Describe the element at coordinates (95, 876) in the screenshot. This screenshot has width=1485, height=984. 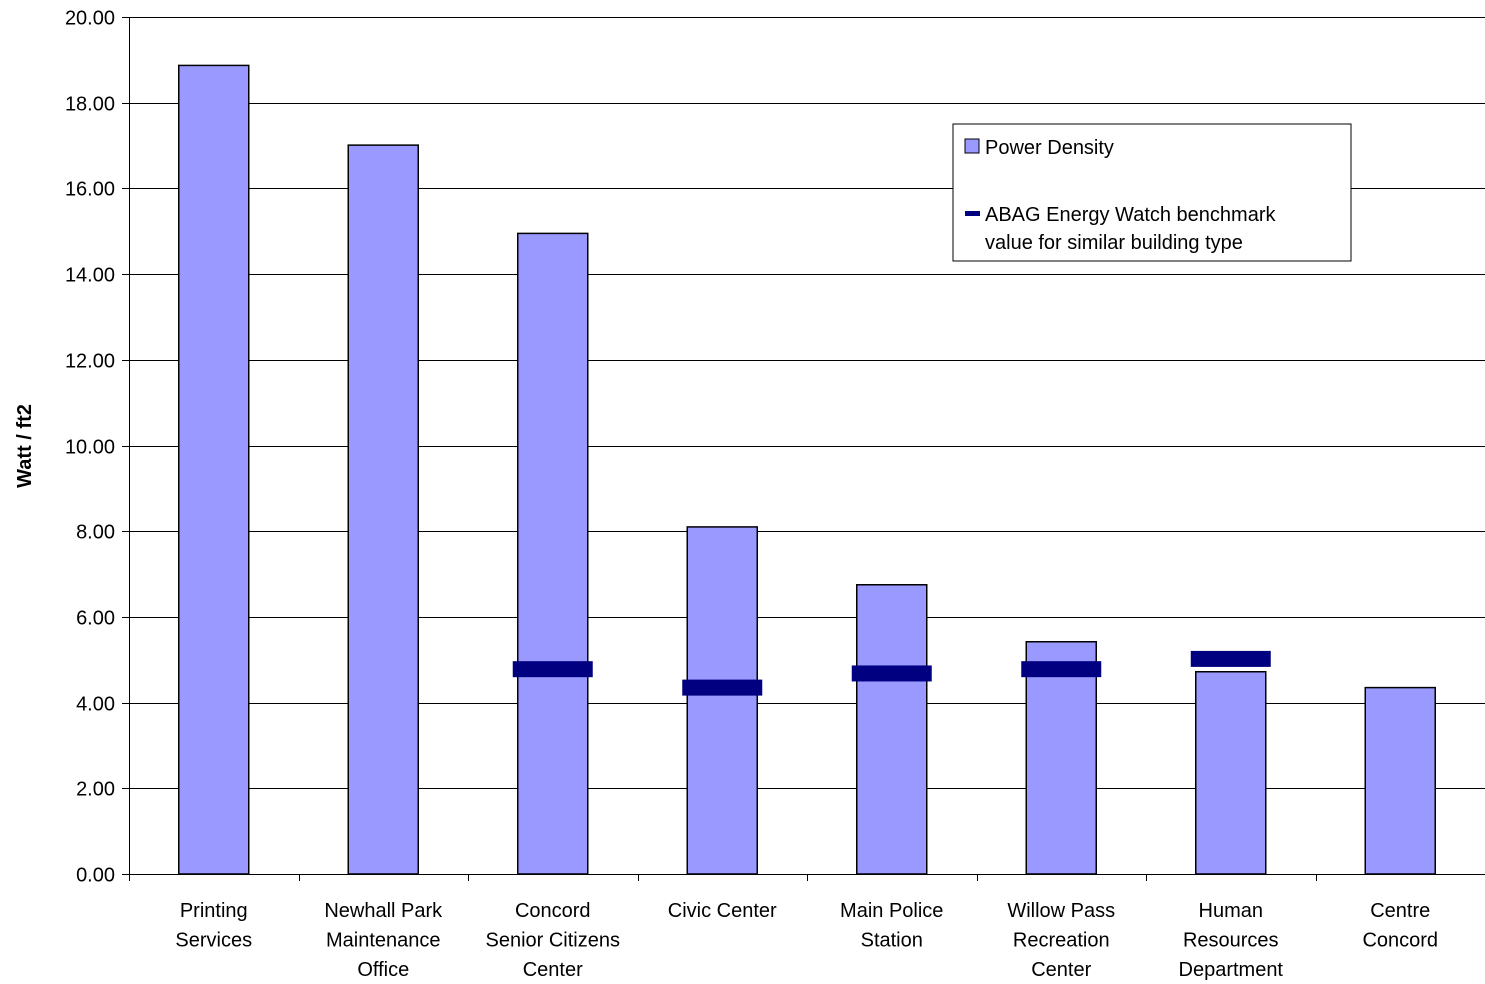
I see `y-tick-label: 0.00` at that location.